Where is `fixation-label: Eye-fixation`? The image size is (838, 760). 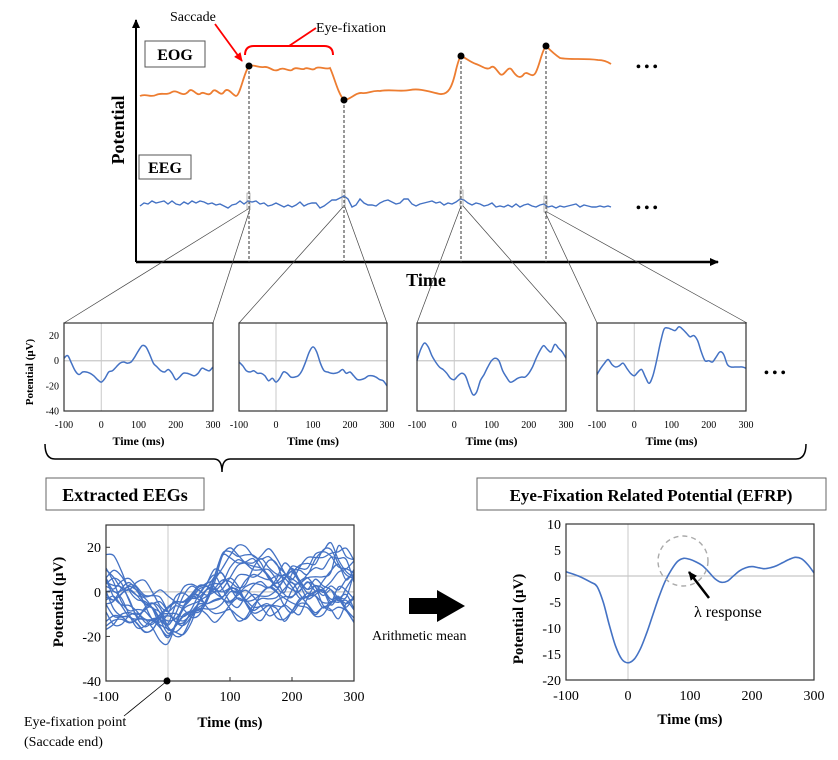 fixation-label: Eye-fixation is located at coordinates (351, 28).